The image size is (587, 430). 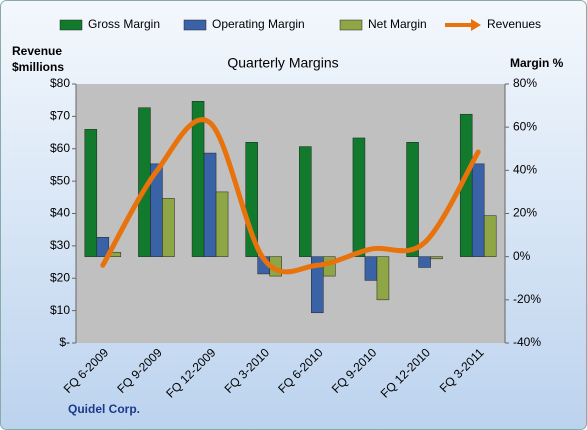 What do you see at coordinates (522, 256) in the screenshot?
I see `y2-tick-label: 0%` at bounding box center [522, 256].